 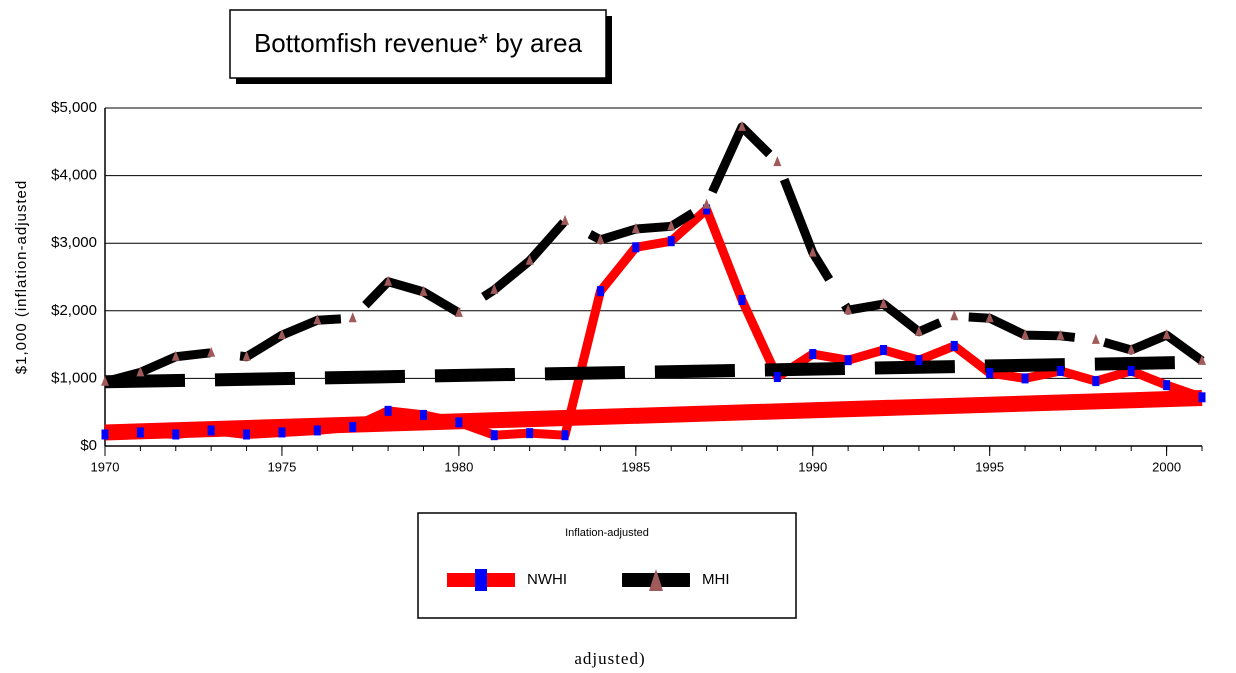 I want to click on x-tick-label: 1985, so click(x=635, y=466).